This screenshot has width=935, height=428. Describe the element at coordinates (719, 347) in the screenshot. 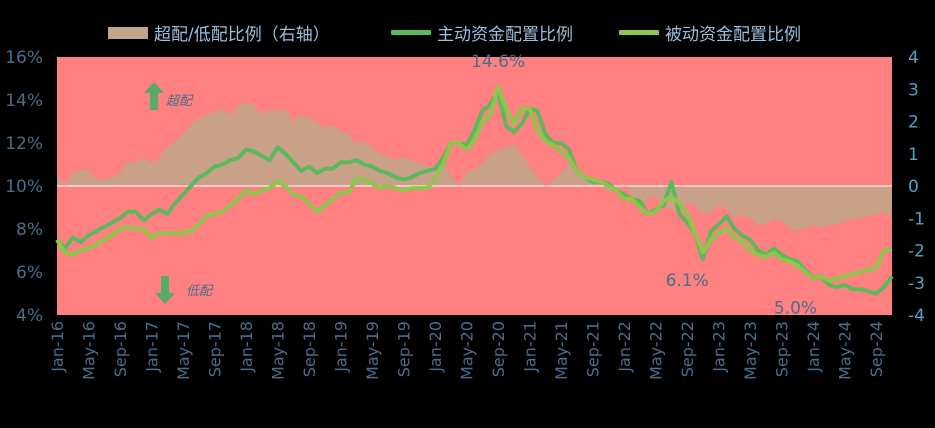

I see `x-tick-label: Jan-23` at that location.